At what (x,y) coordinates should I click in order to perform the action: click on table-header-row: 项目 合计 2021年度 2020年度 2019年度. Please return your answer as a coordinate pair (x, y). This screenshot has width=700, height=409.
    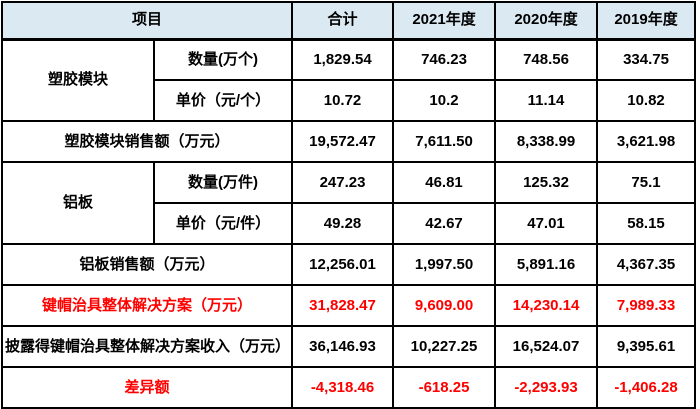
    Looking at the image, I should click on (348, 21).